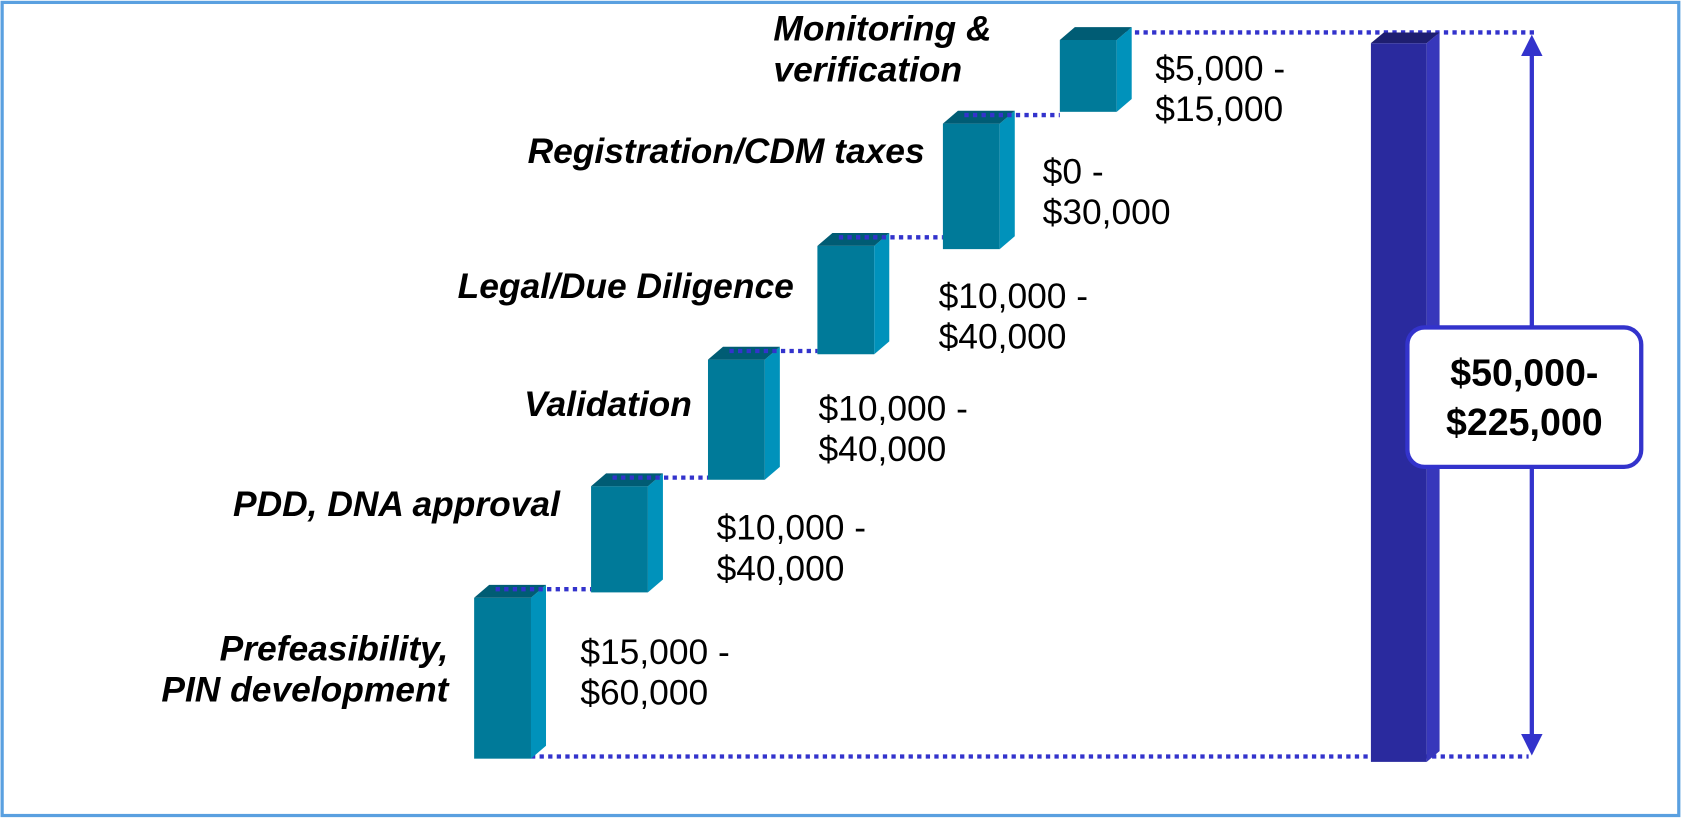  What do you see at coordinates (726, 151) in the screenshot?
I see `step-label: Registration/CDM taxes` at bounding box center [726, 151].